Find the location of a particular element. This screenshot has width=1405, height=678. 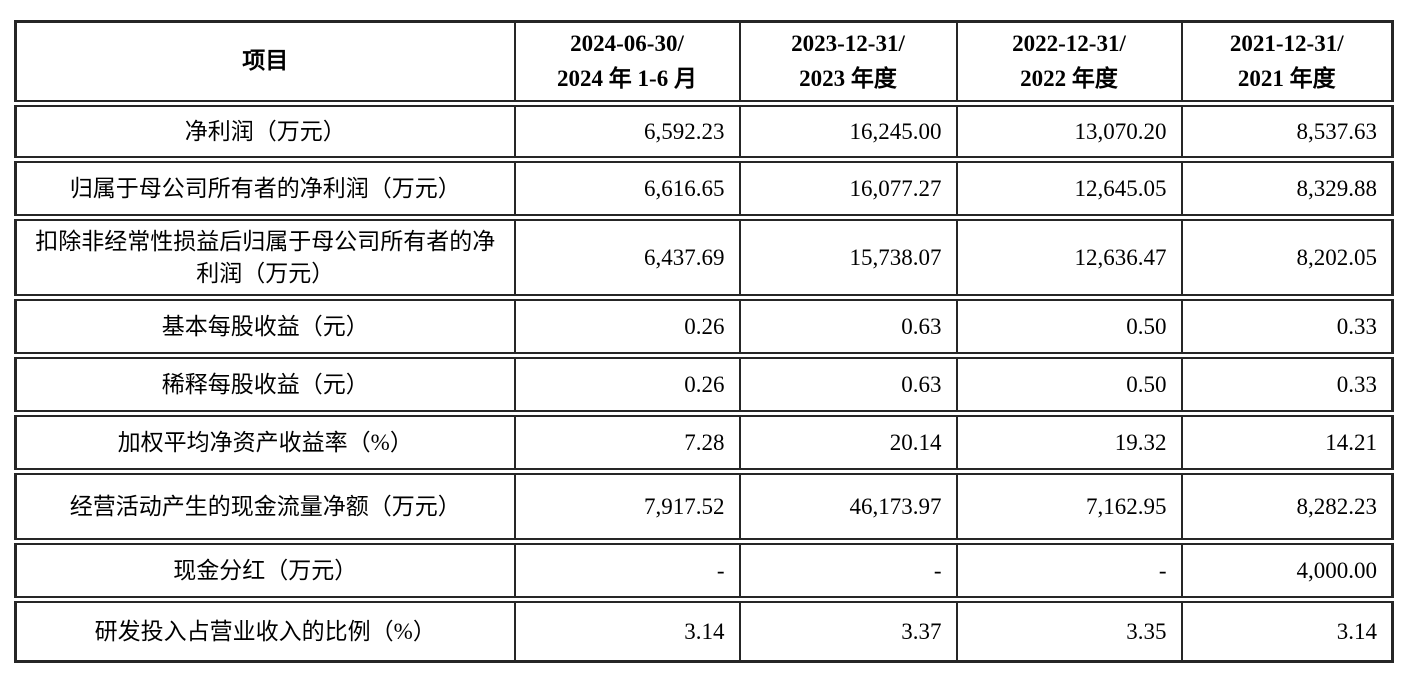

header-period-2024: 2024-06-30/ 2024 年 1-6 月 is located at coordinates (627, 64).